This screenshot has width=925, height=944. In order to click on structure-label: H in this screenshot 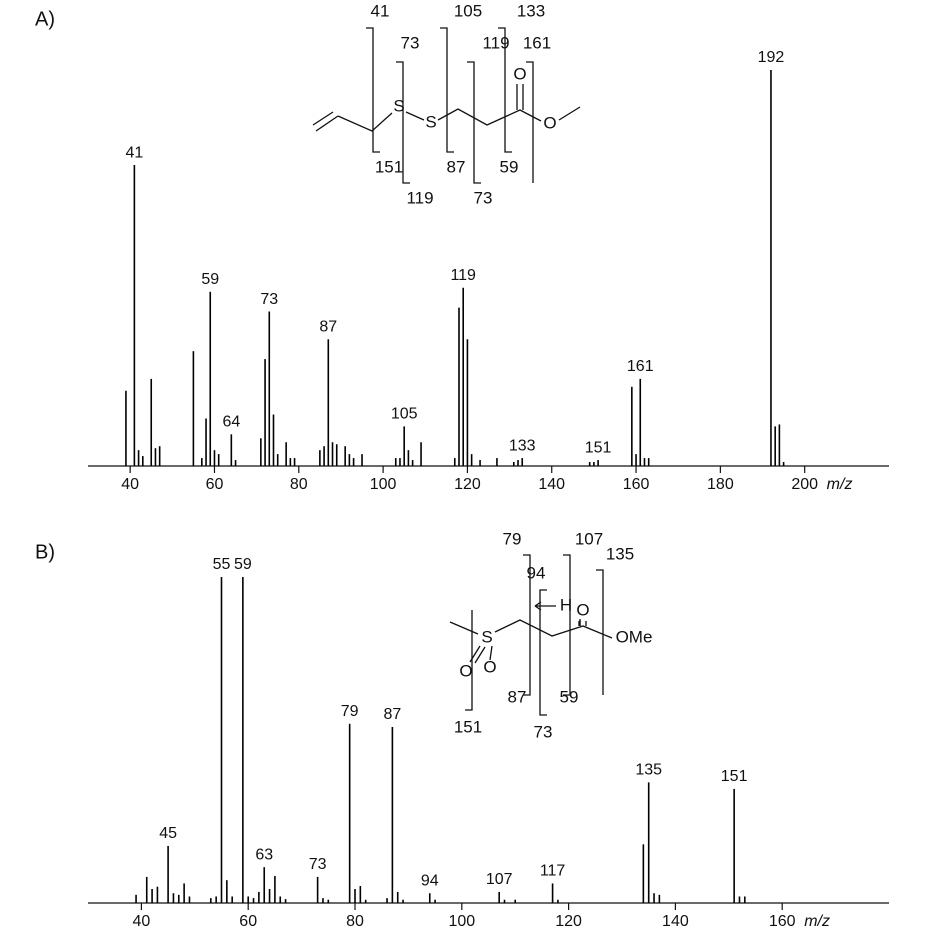, I will do `click(566, 604)`.